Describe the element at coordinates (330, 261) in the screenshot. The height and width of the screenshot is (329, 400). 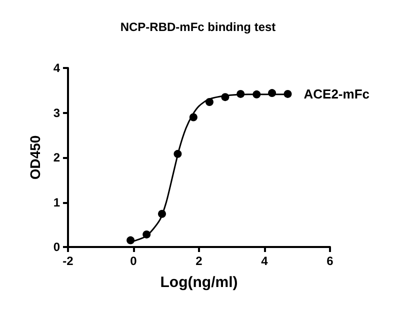
I see `x-tick-label: 6` at that location.